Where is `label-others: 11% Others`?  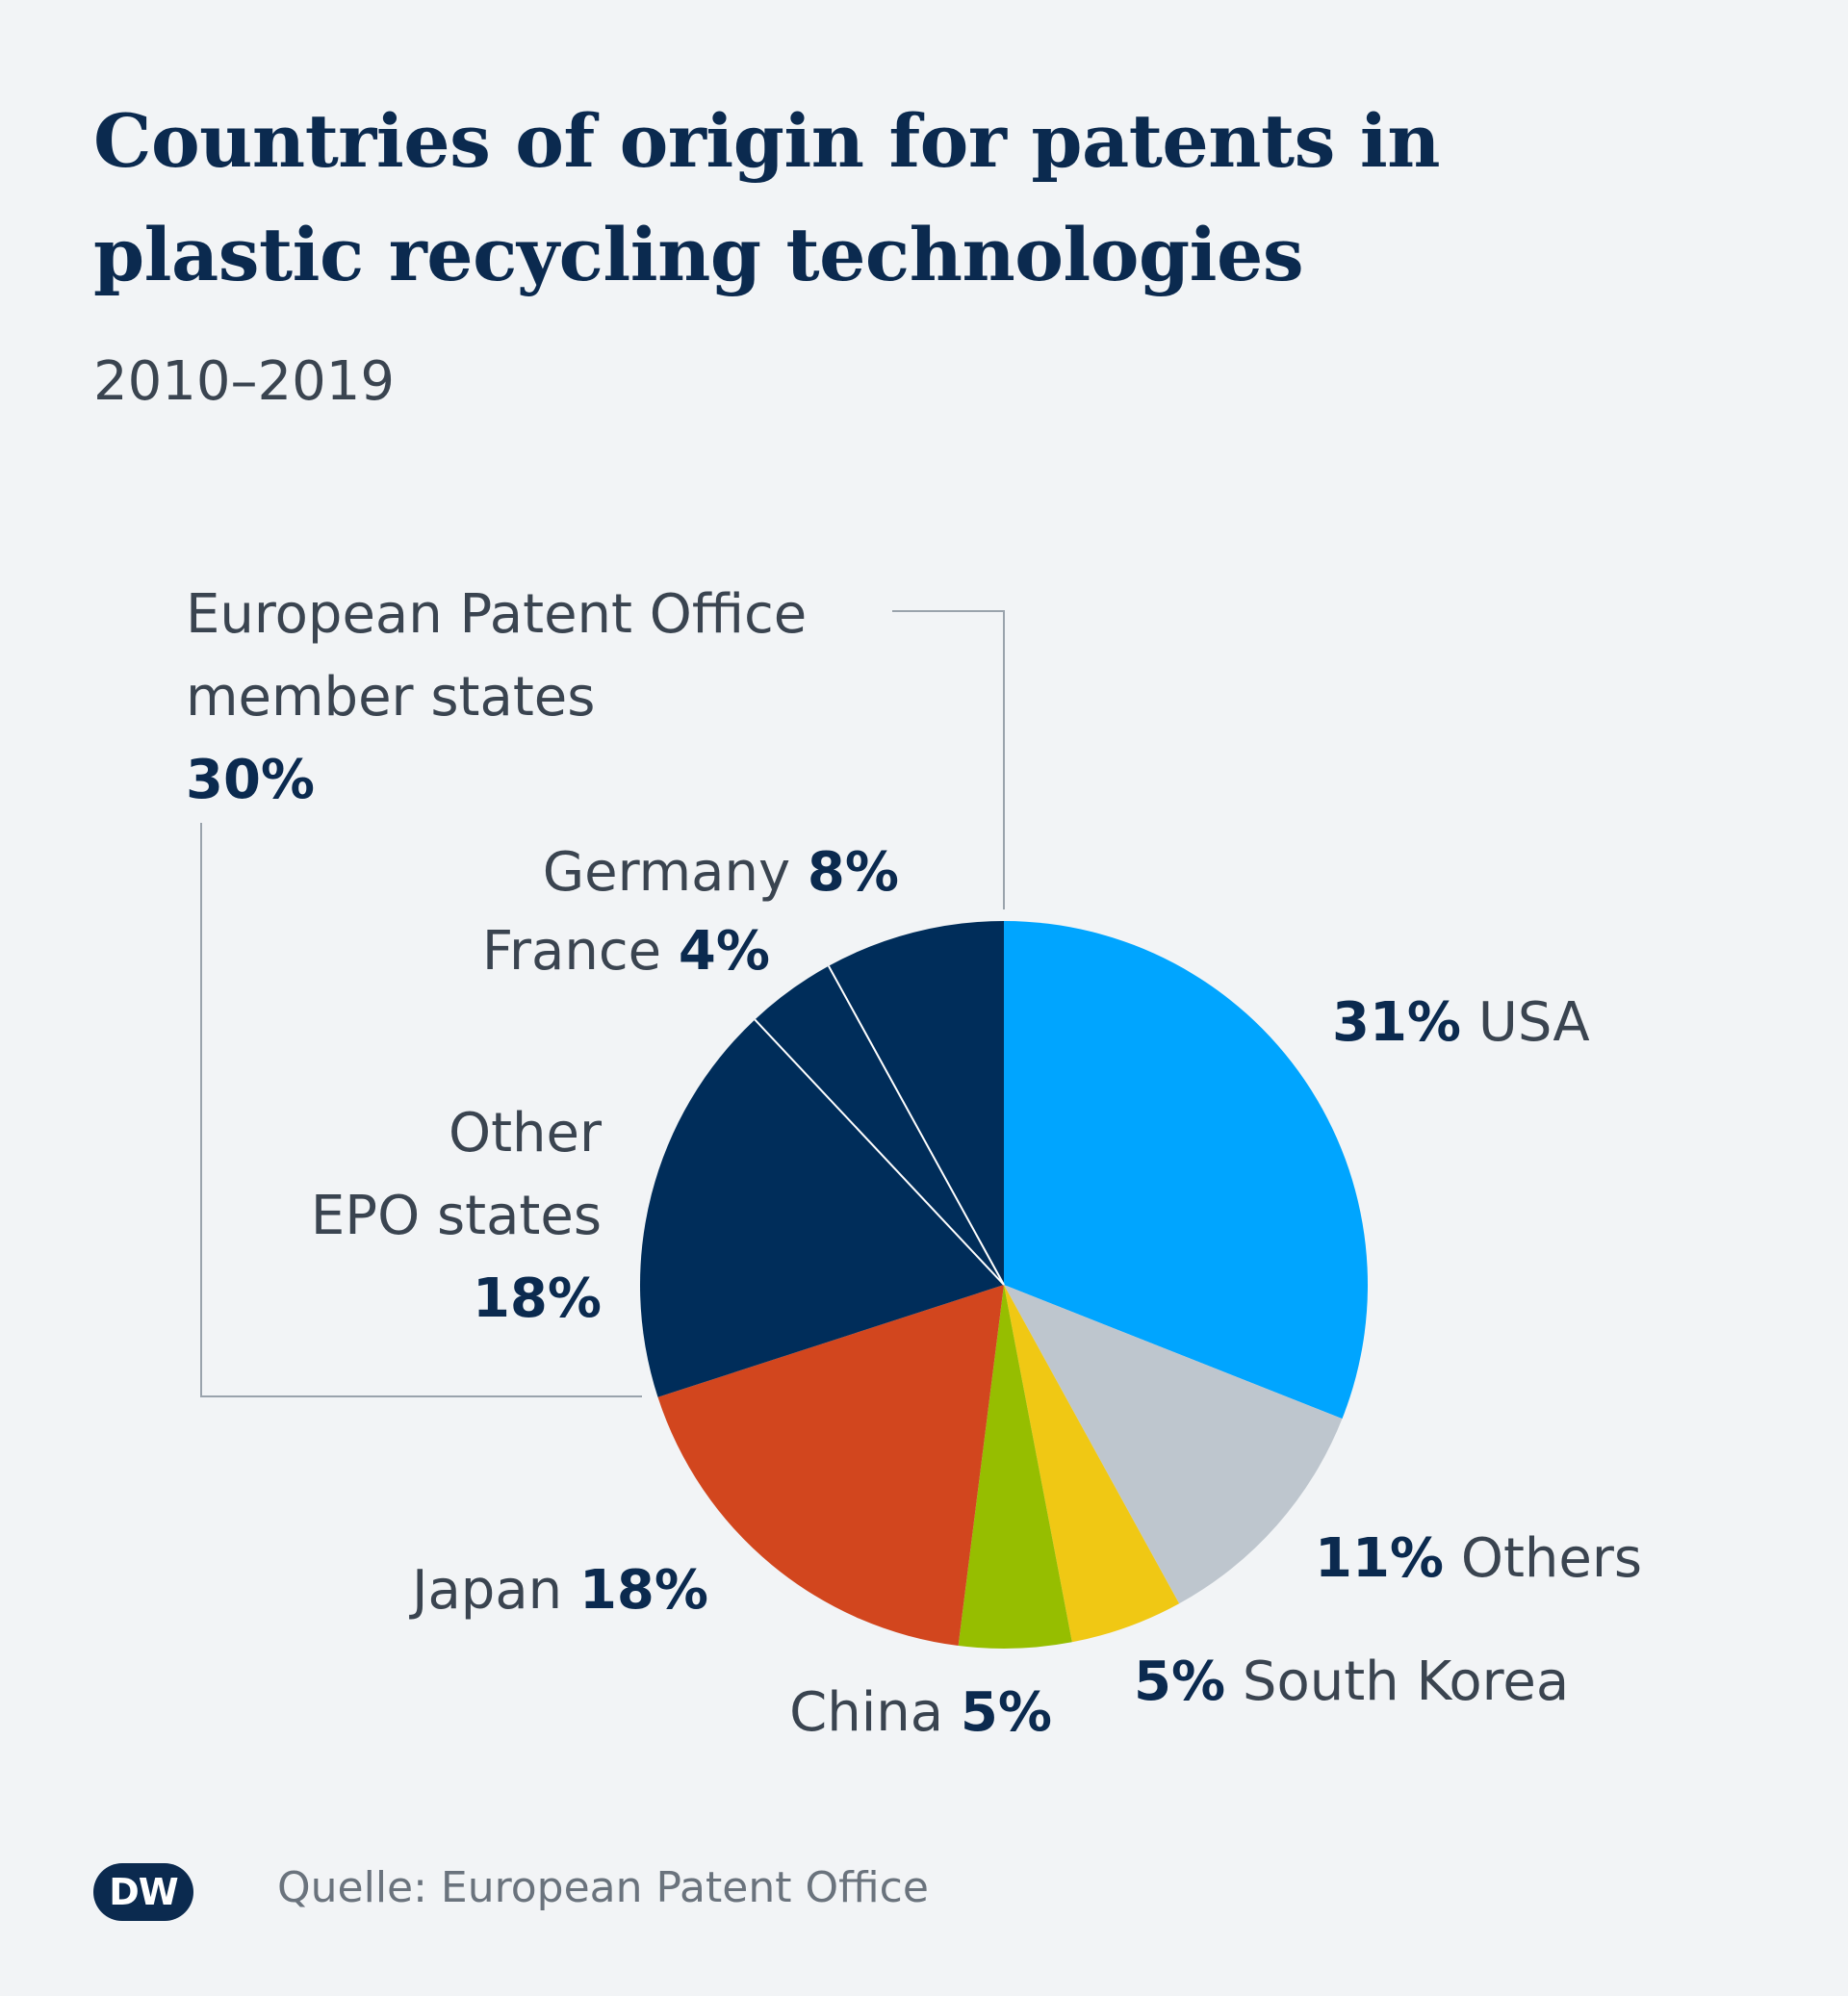
label-others: 11% Others is located at coordinates (1479, 1558).